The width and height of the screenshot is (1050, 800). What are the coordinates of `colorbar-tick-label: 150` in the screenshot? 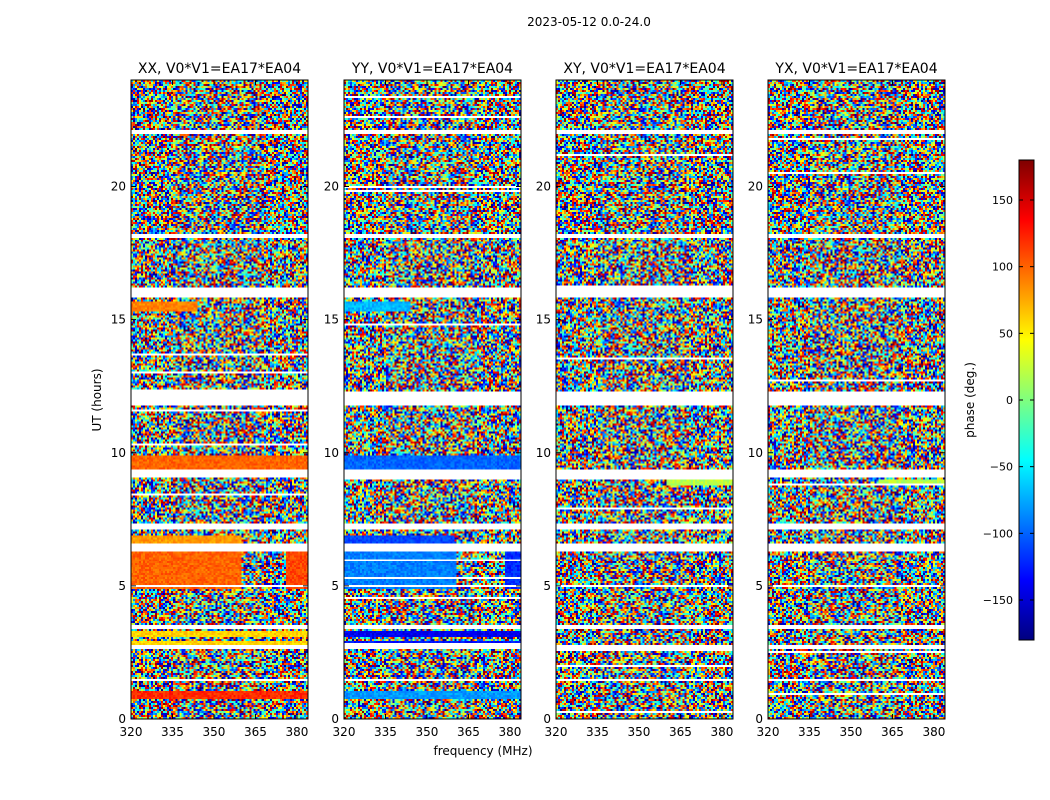 It's located at (1002, 200).